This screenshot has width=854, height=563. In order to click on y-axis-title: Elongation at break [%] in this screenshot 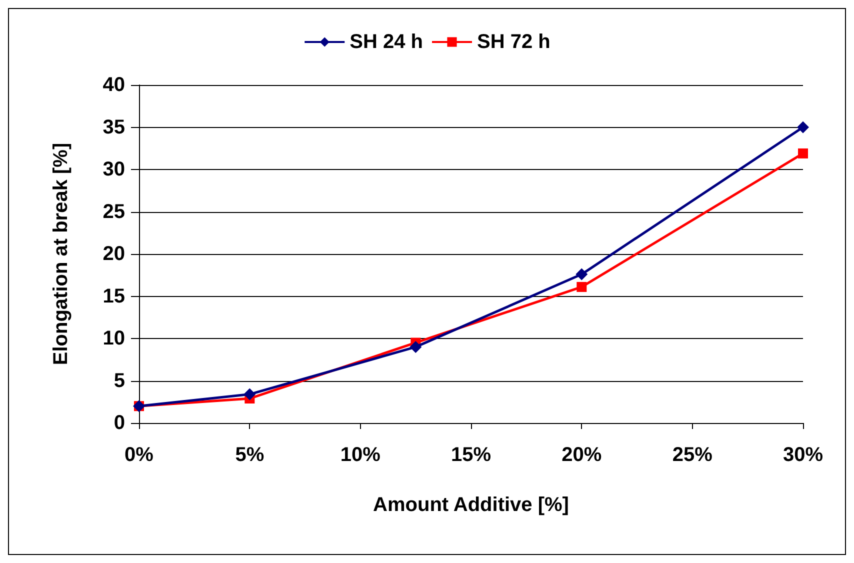, I will do `click(61, 254)`.